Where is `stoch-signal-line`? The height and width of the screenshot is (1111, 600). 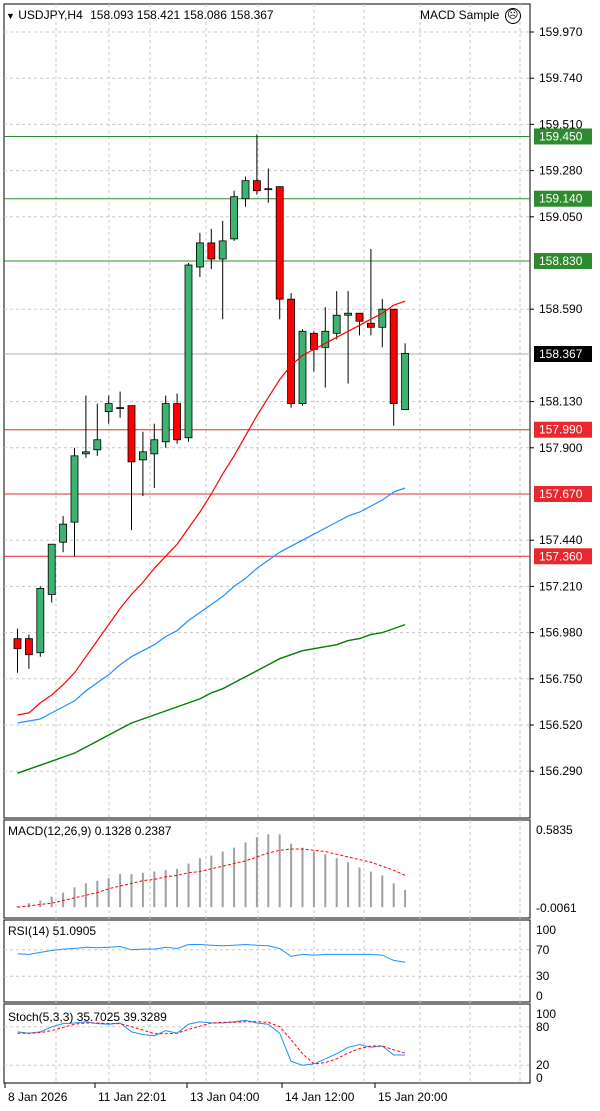
stoch-signal-line is located at coordinates (211, 1043).